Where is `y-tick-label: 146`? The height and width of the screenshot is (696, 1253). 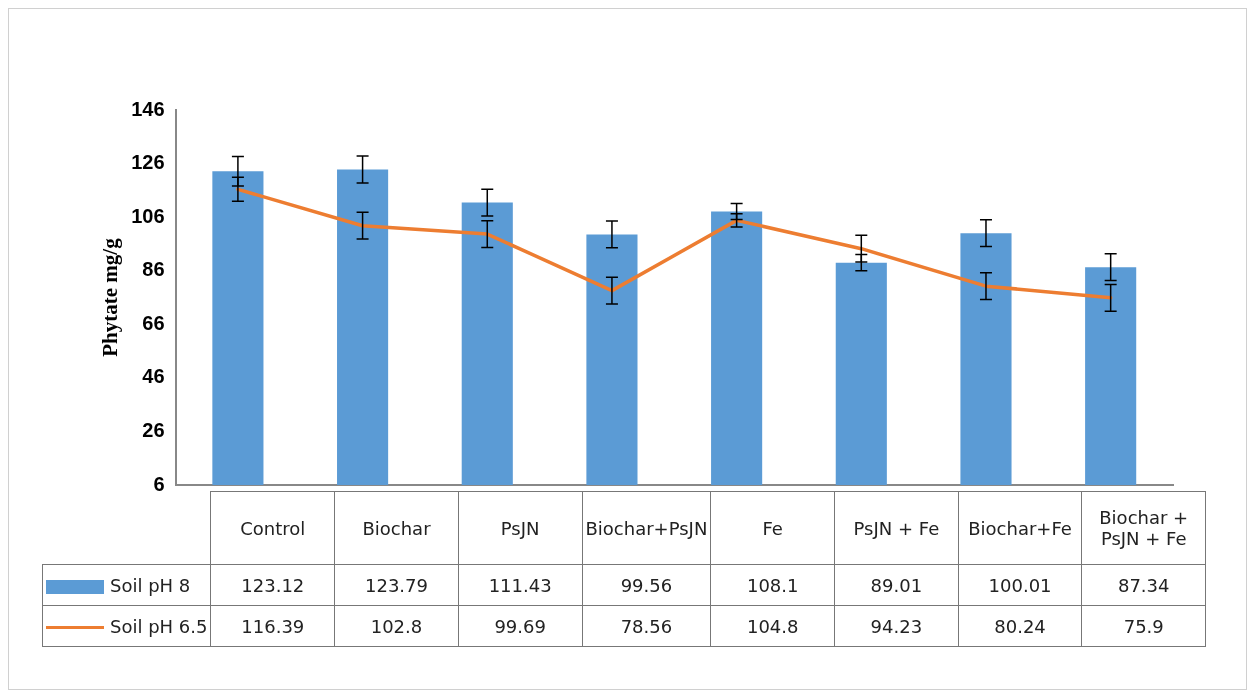
y-tick-label: 146 is located at coordinates (148, 108).